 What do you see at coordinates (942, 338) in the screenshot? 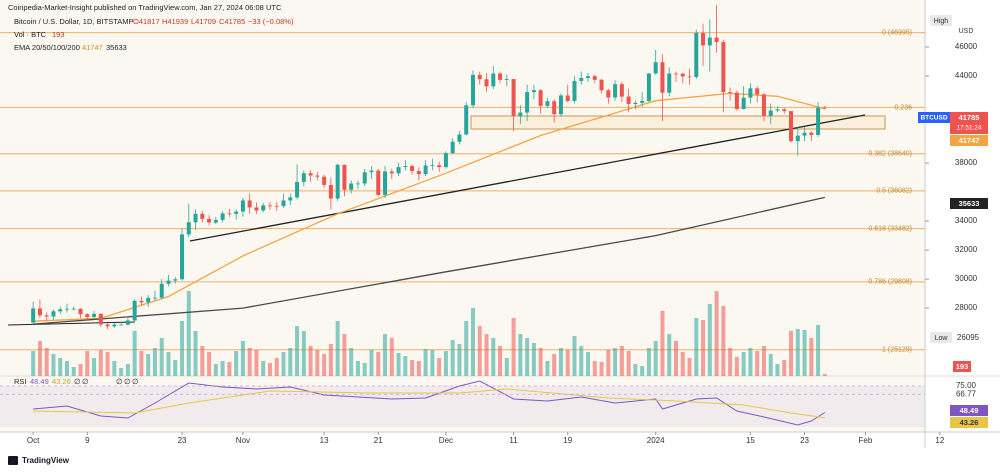
I see `low-label: Low` at bounding box center [942, 338].